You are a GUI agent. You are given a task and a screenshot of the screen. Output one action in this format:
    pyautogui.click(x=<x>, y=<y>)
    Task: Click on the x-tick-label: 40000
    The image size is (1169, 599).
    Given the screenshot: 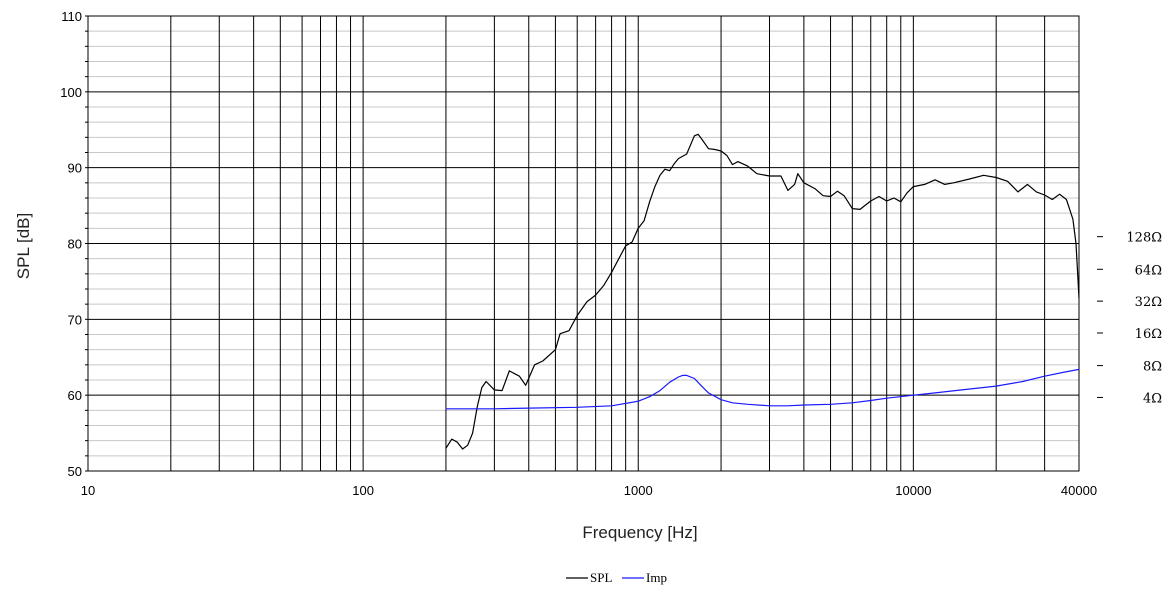 What is the action you would take?
    pyautogui.click(x=1079, y=490)
    